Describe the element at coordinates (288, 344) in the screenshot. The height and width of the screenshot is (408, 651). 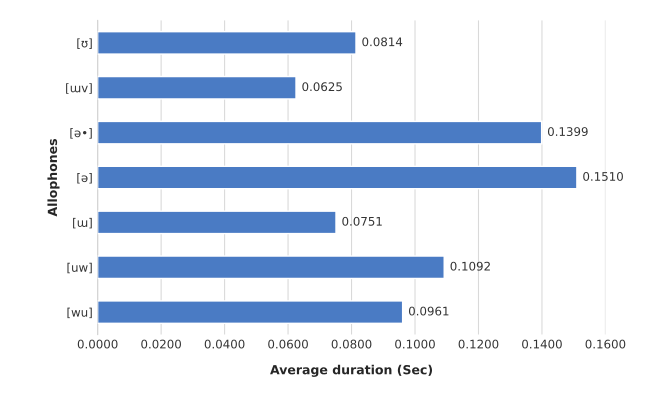
I see `x-tick-label: 0.0600` at that location.